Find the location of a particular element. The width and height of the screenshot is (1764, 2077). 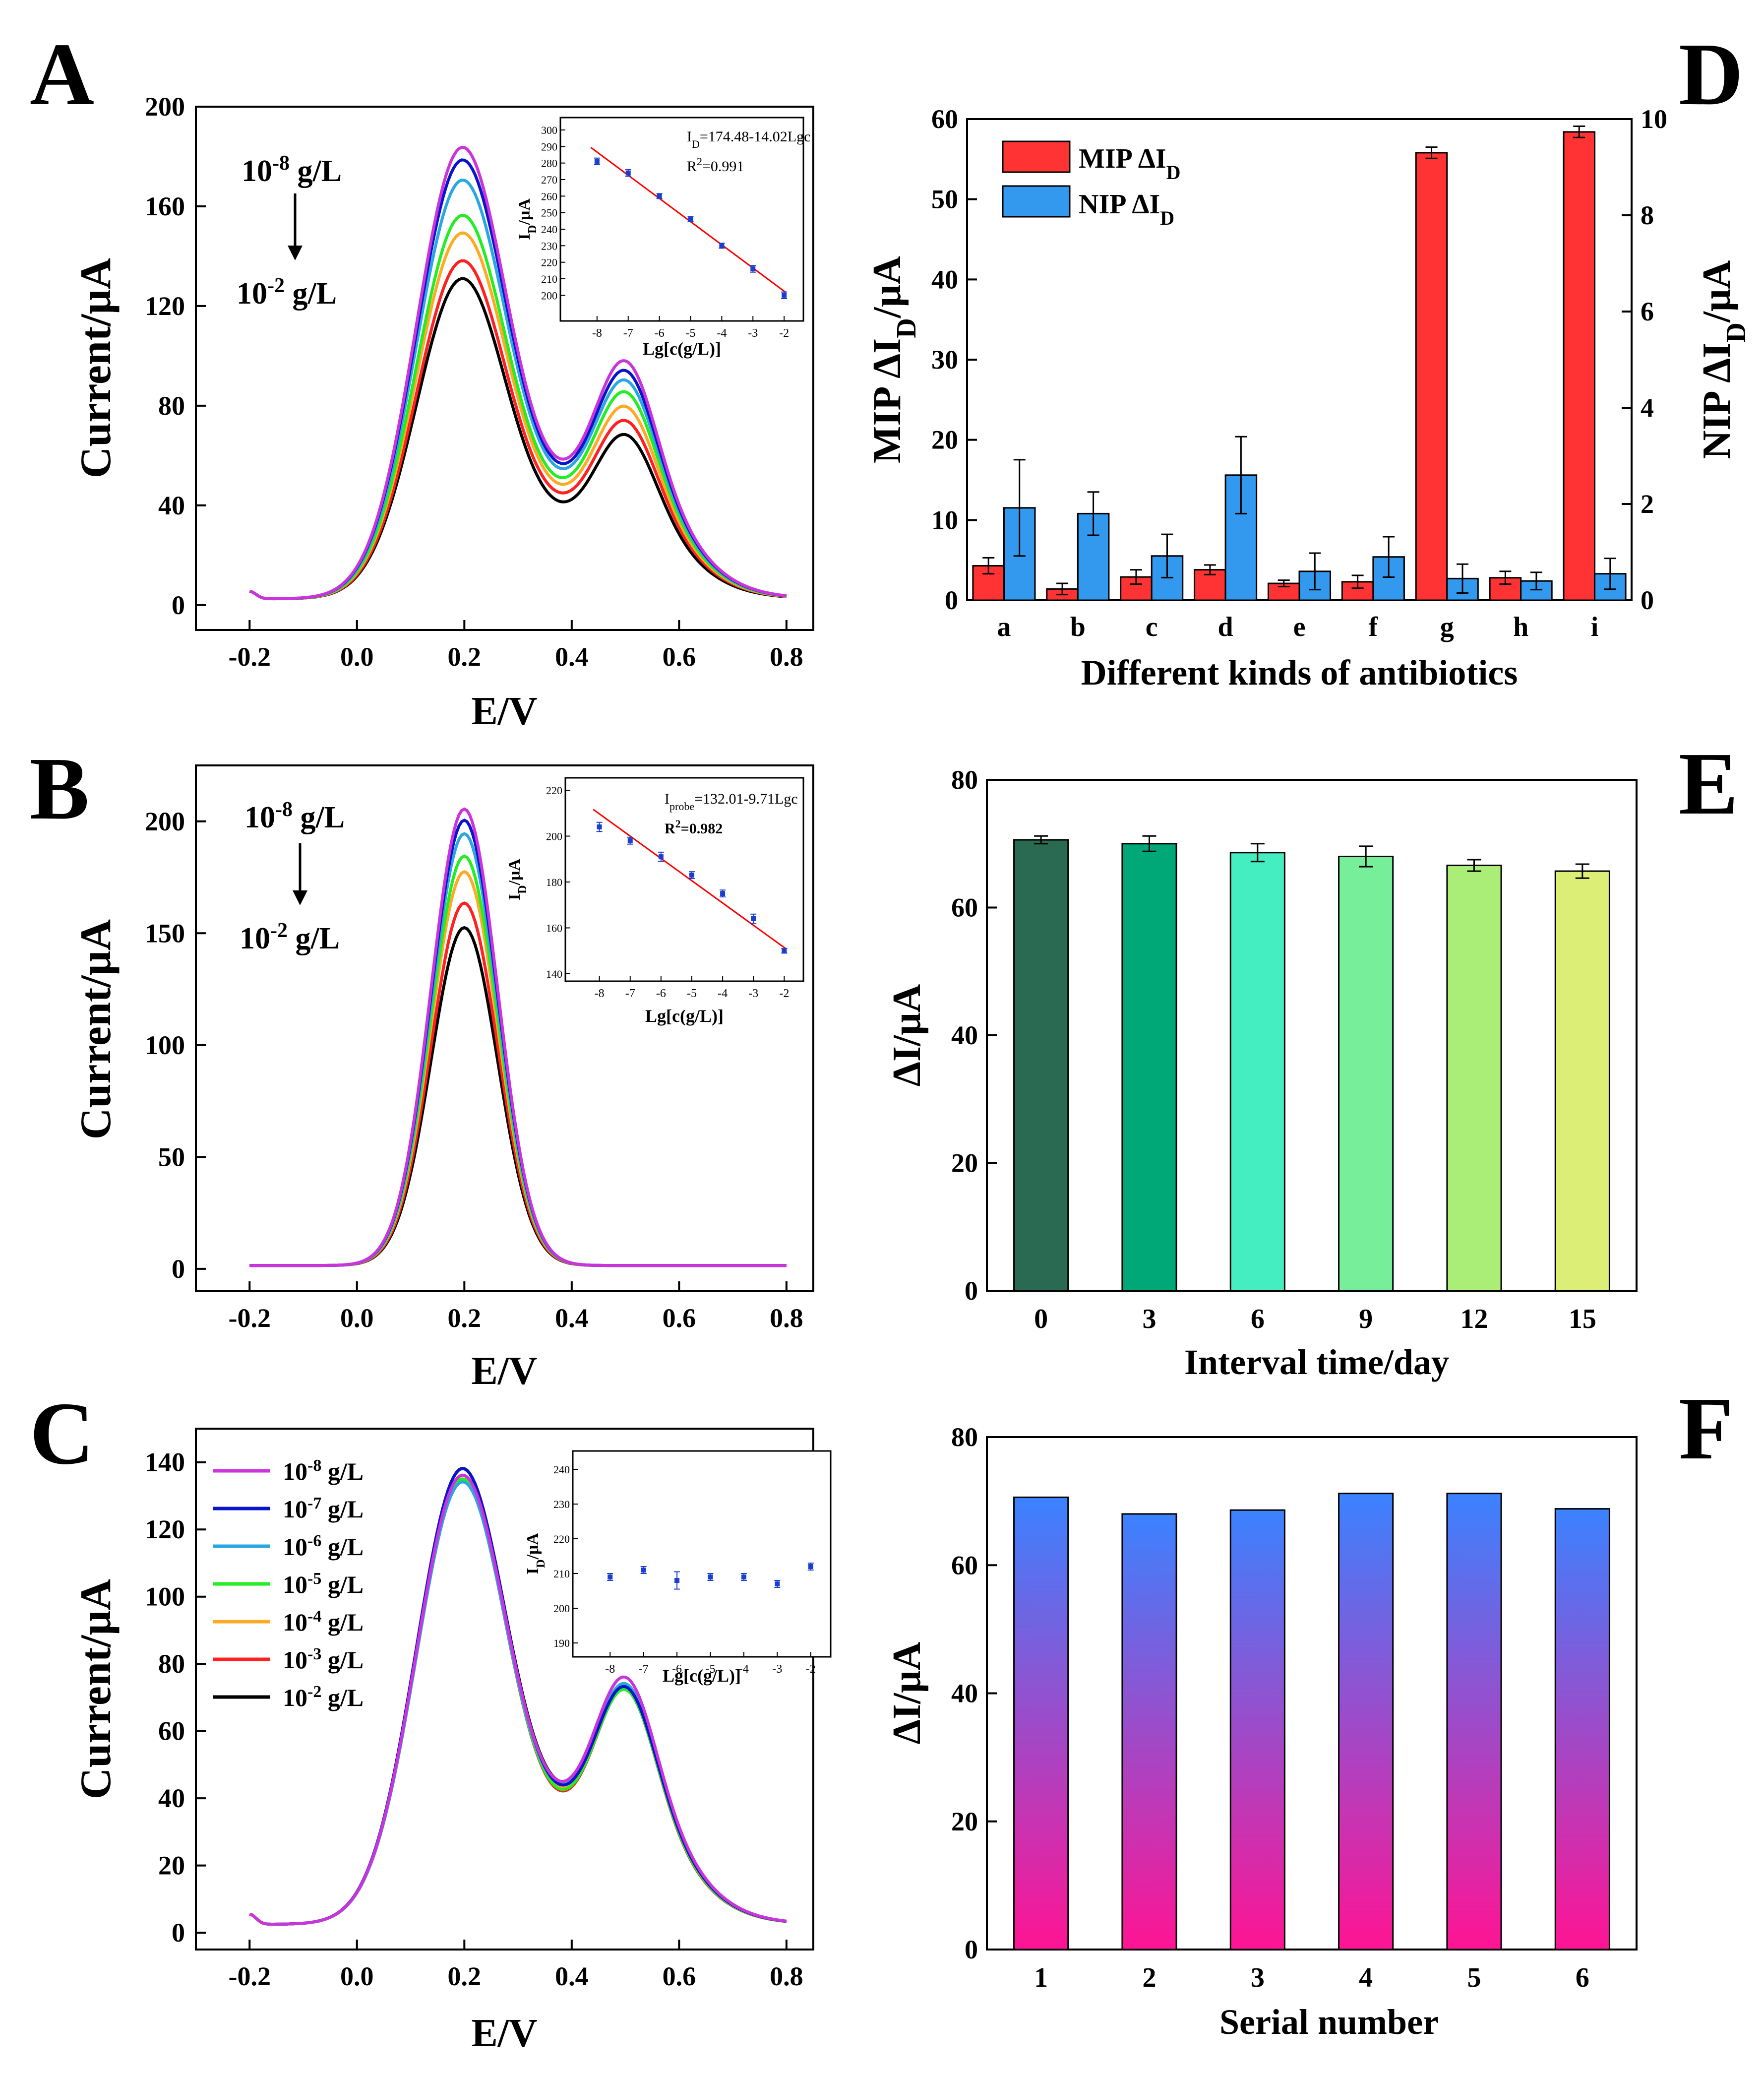

legend-label: 10-8 g/L is located at coordinates (323, 1471).